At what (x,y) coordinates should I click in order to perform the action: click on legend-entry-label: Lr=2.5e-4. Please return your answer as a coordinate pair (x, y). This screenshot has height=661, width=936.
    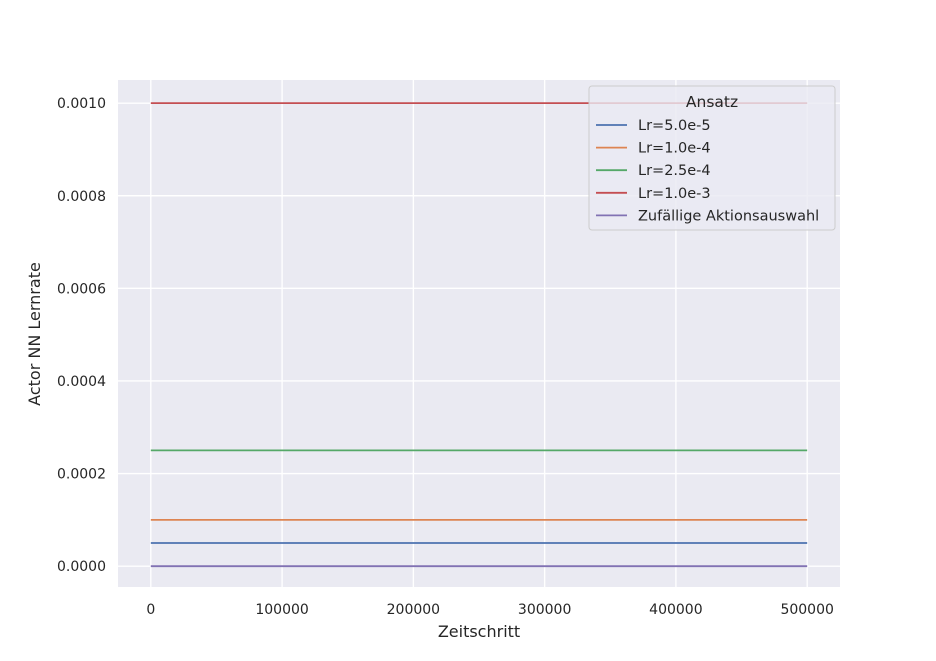
    Looking at the image, I should click on (674, 171).